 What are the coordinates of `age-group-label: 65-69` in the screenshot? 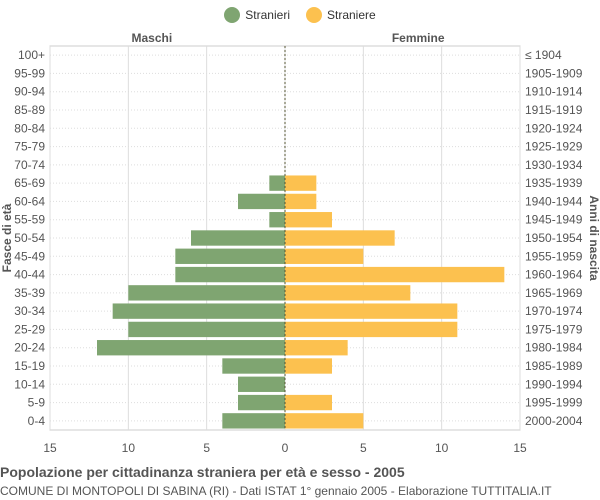 It's located at (29, 183).